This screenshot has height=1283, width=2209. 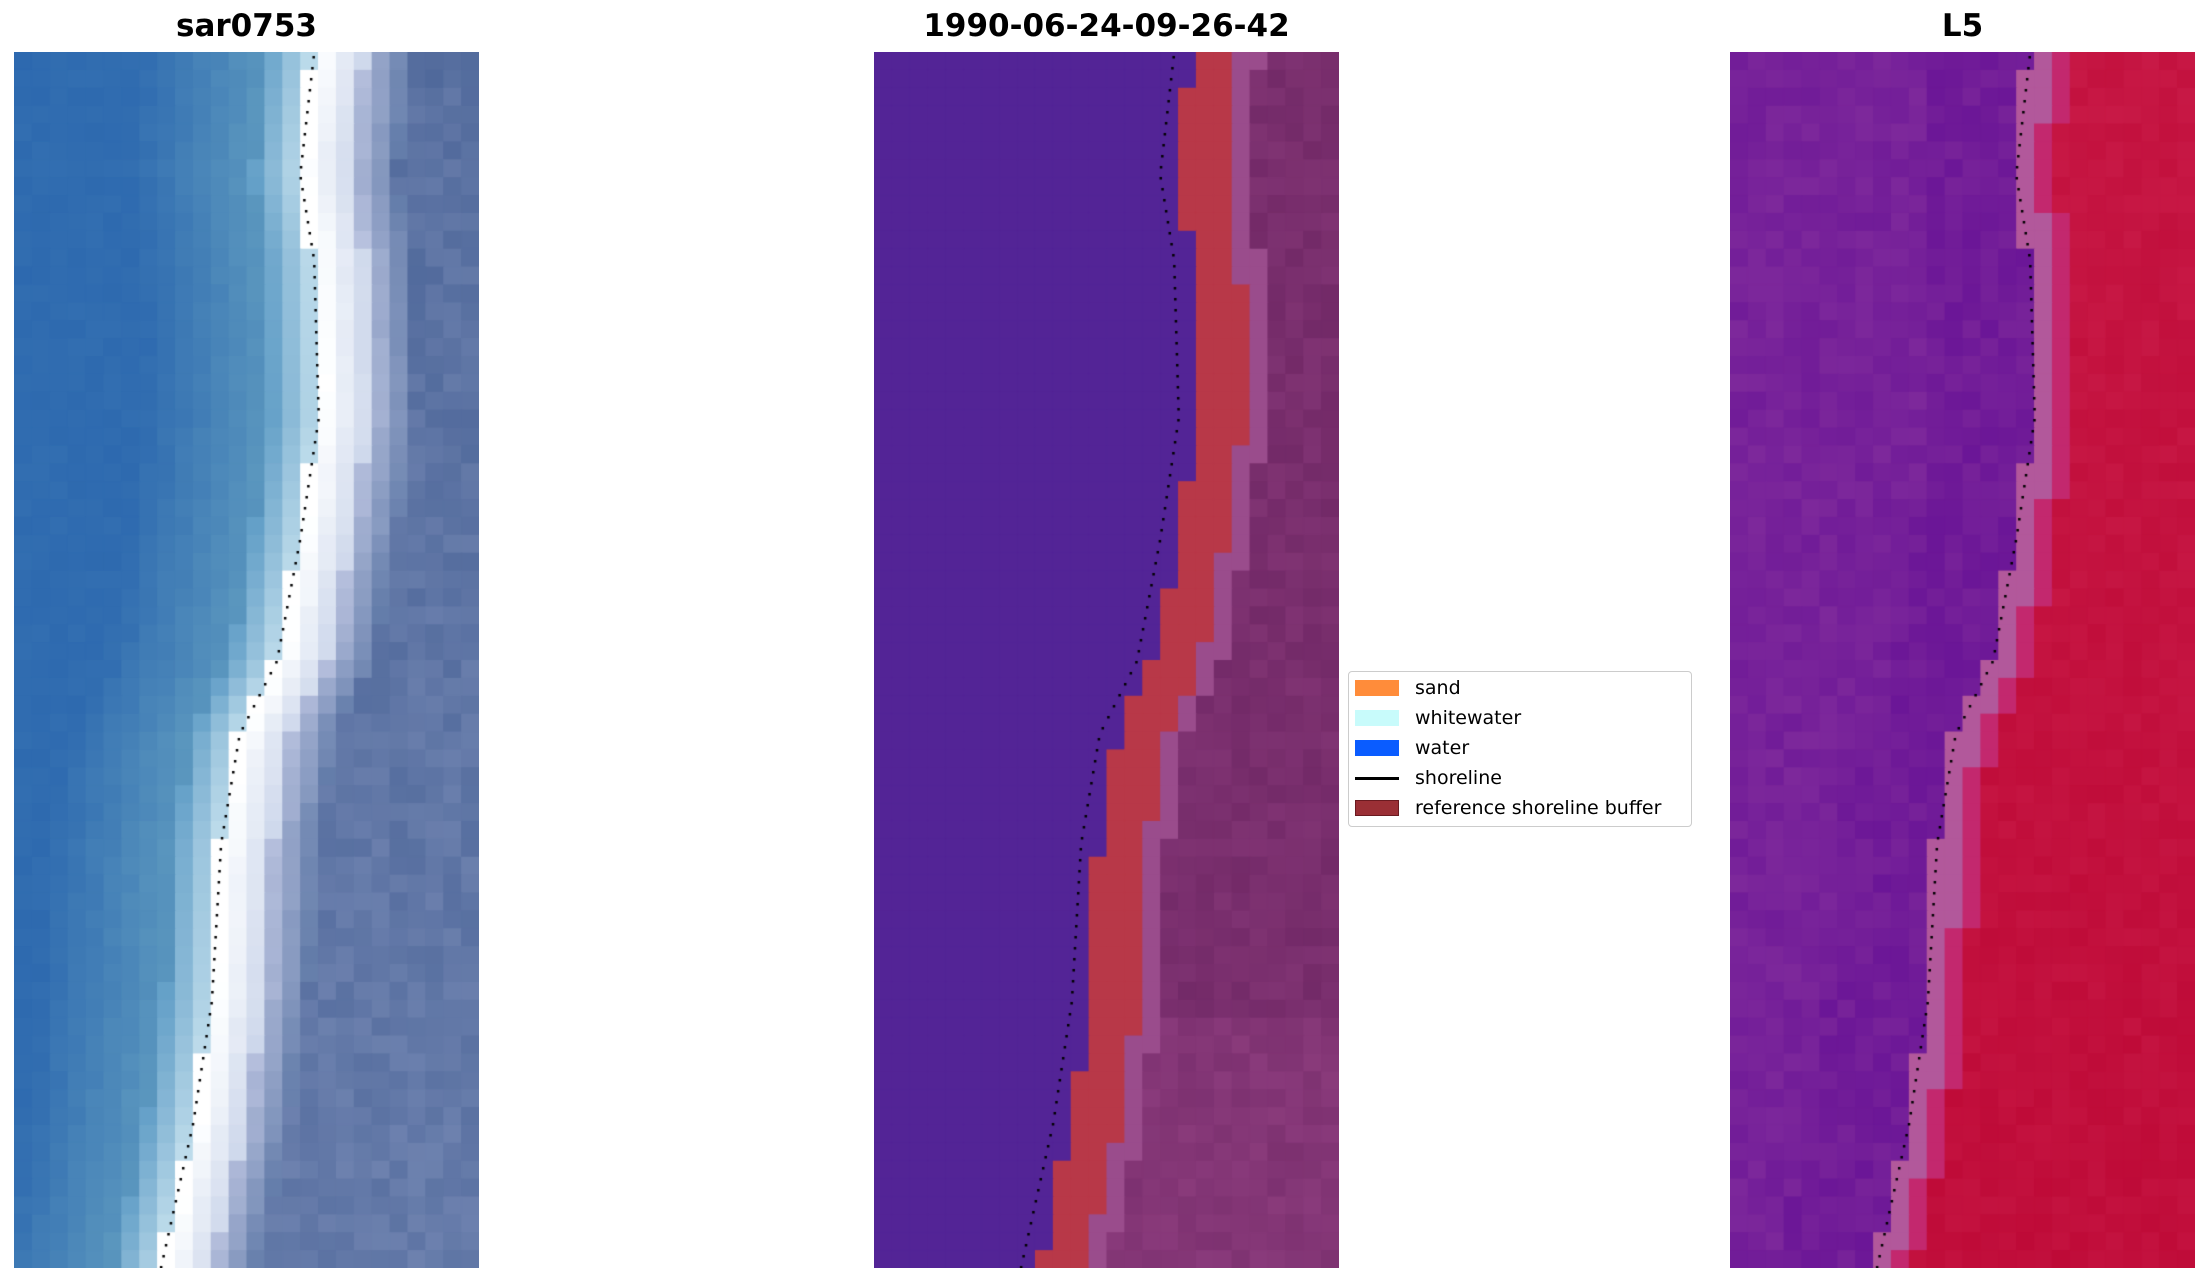 What do you see at coordinates (1377, 778) in the screenshot?
I see `shoreline-line-swatch` at bounding box center [1377, 778].